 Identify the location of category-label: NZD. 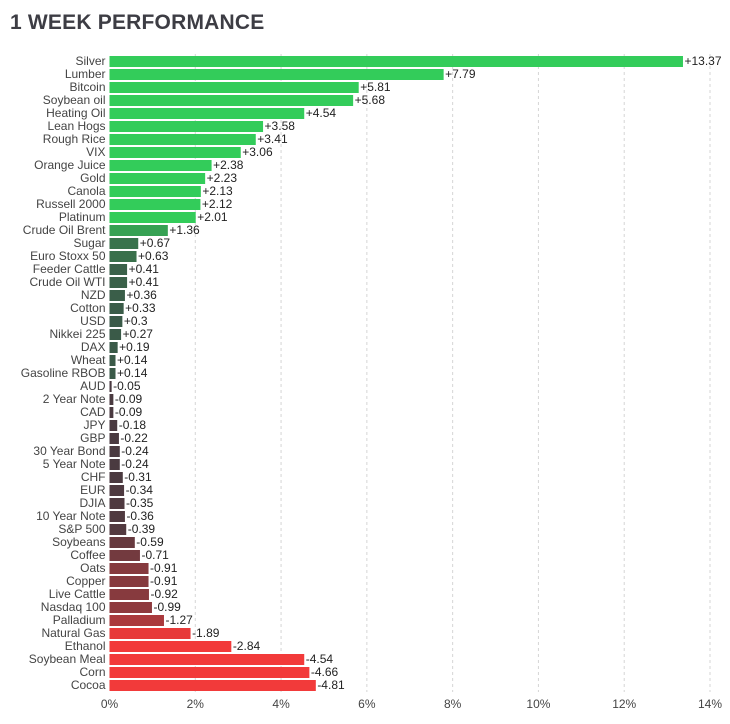
(93, 295).